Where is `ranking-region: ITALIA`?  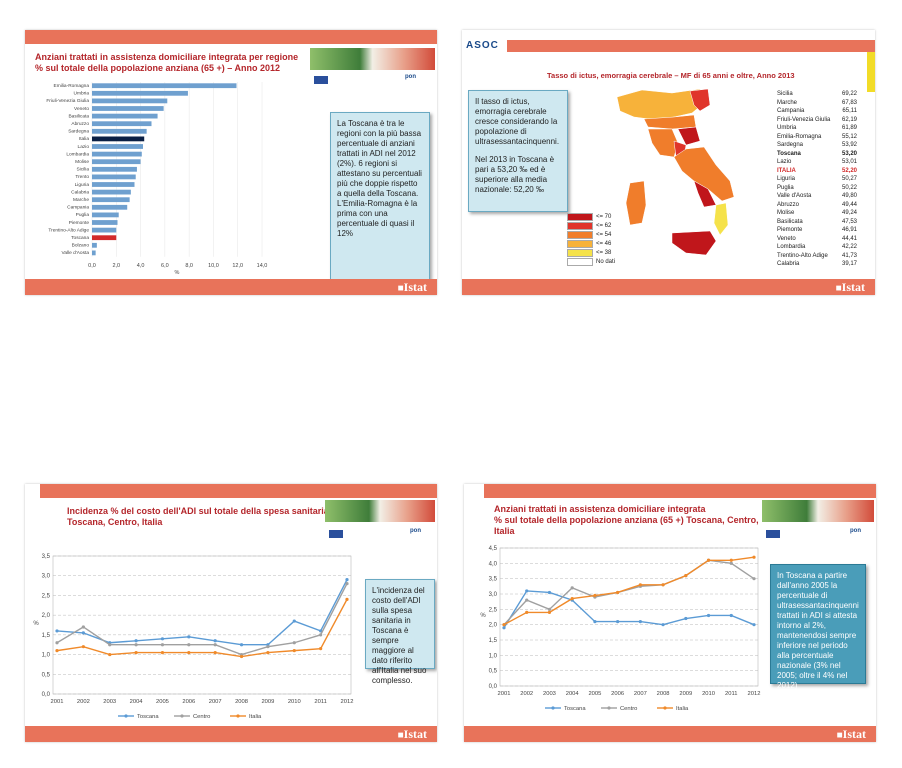
ranking-region: ITALIA is located at coordinates (786, 170).